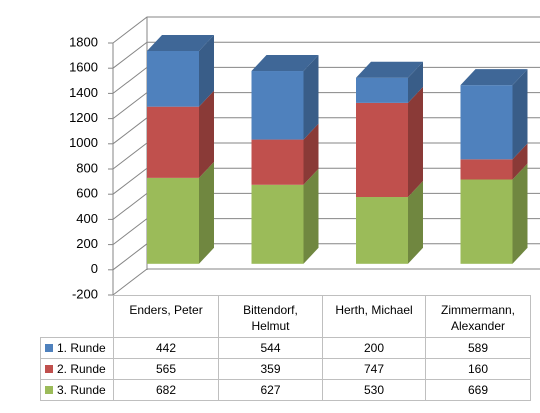  Describe the element at coordinates (374, 316) in the screenshot. I see `category-label: Herth, Michael` at that location.